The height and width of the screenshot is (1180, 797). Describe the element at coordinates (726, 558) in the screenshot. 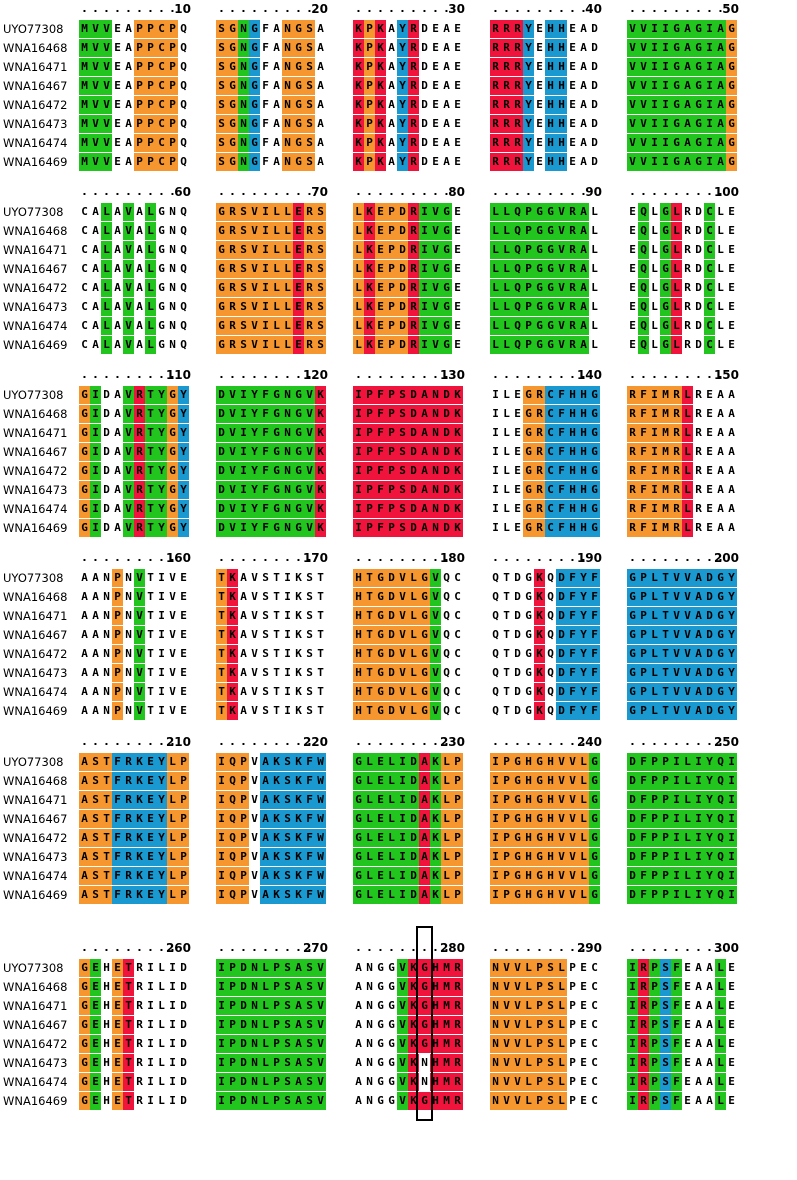

I see `ruler-number: 200` at that location.